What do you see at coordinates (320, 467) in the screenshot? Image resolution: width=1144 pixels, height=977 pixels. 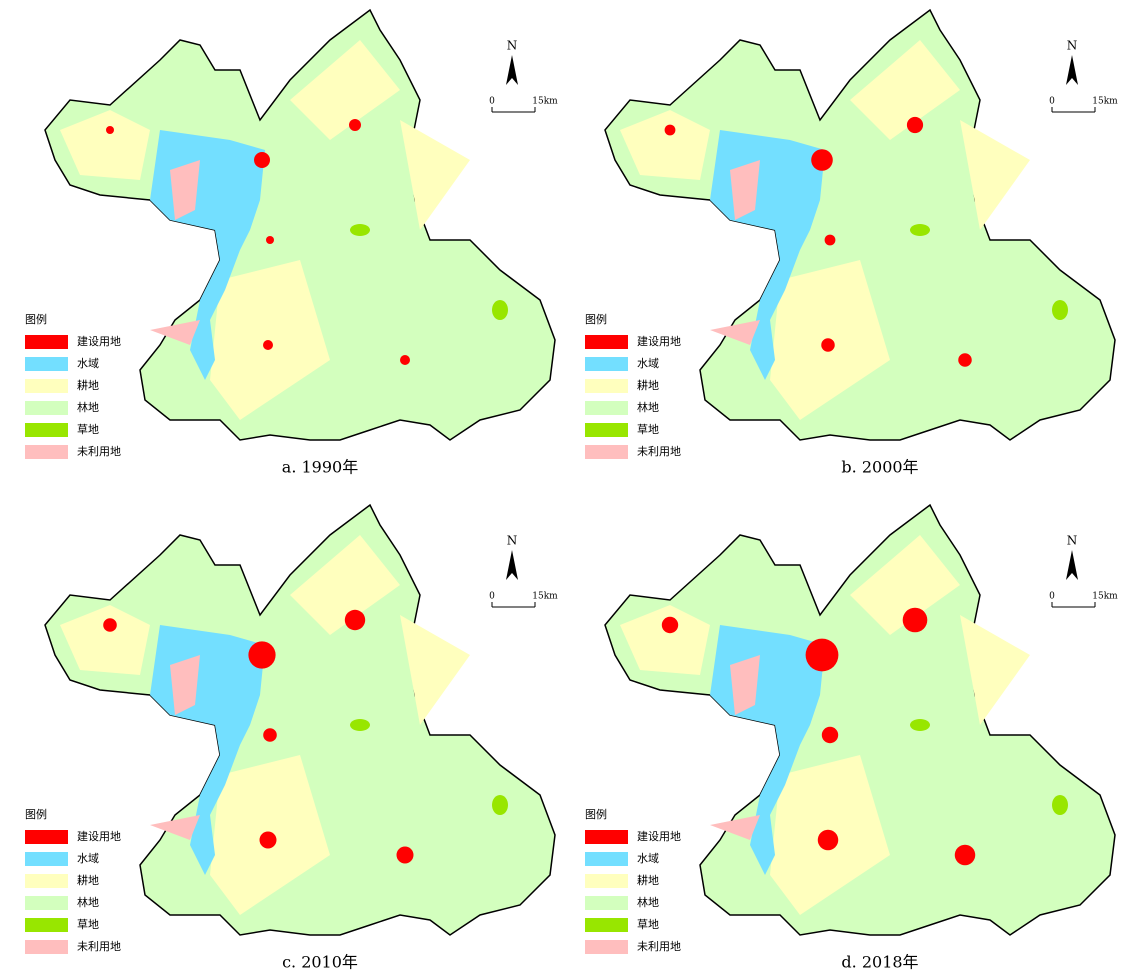 I see `caption: a. 1990年` at bounding box center [320, 467].